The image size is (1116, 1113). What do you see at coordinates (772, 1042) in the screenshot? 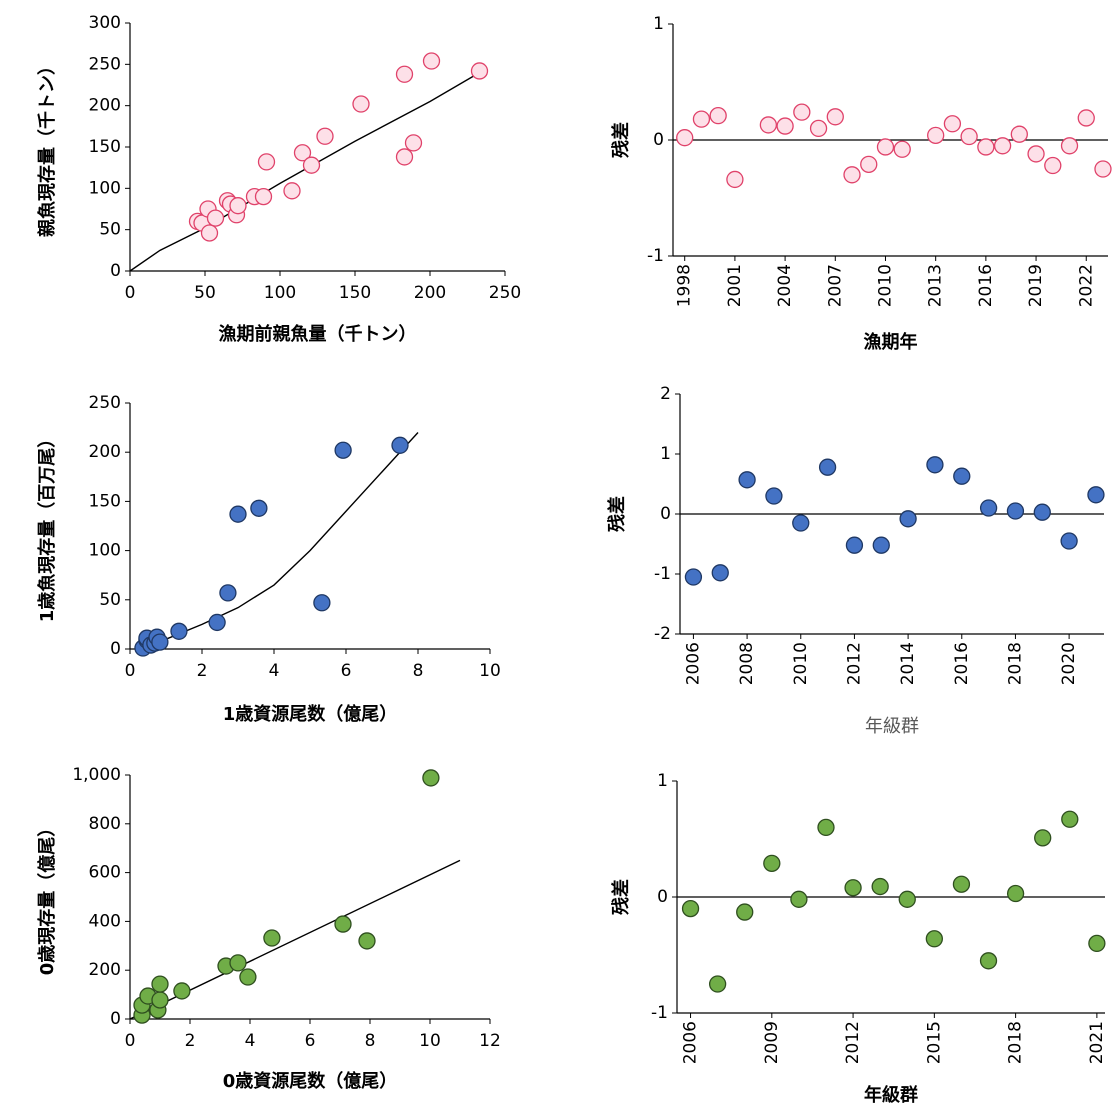
I see `x-tick-label: 2009` at bounding box center [772, 1042].